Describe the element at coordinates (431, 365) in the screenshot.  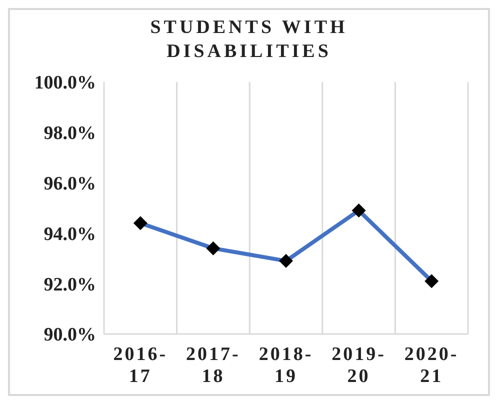
I see `x-tick-label: 2020-21` at that location.